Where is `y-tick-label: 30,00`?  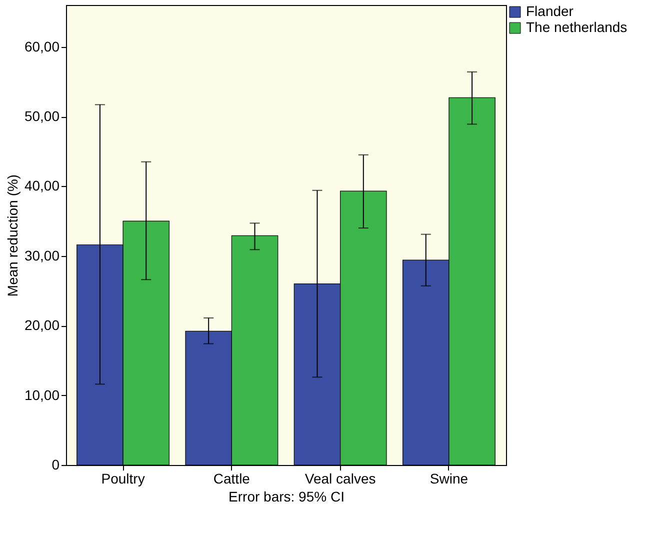 y-tick-label: 30,00 is located at coordinates (42, 255).